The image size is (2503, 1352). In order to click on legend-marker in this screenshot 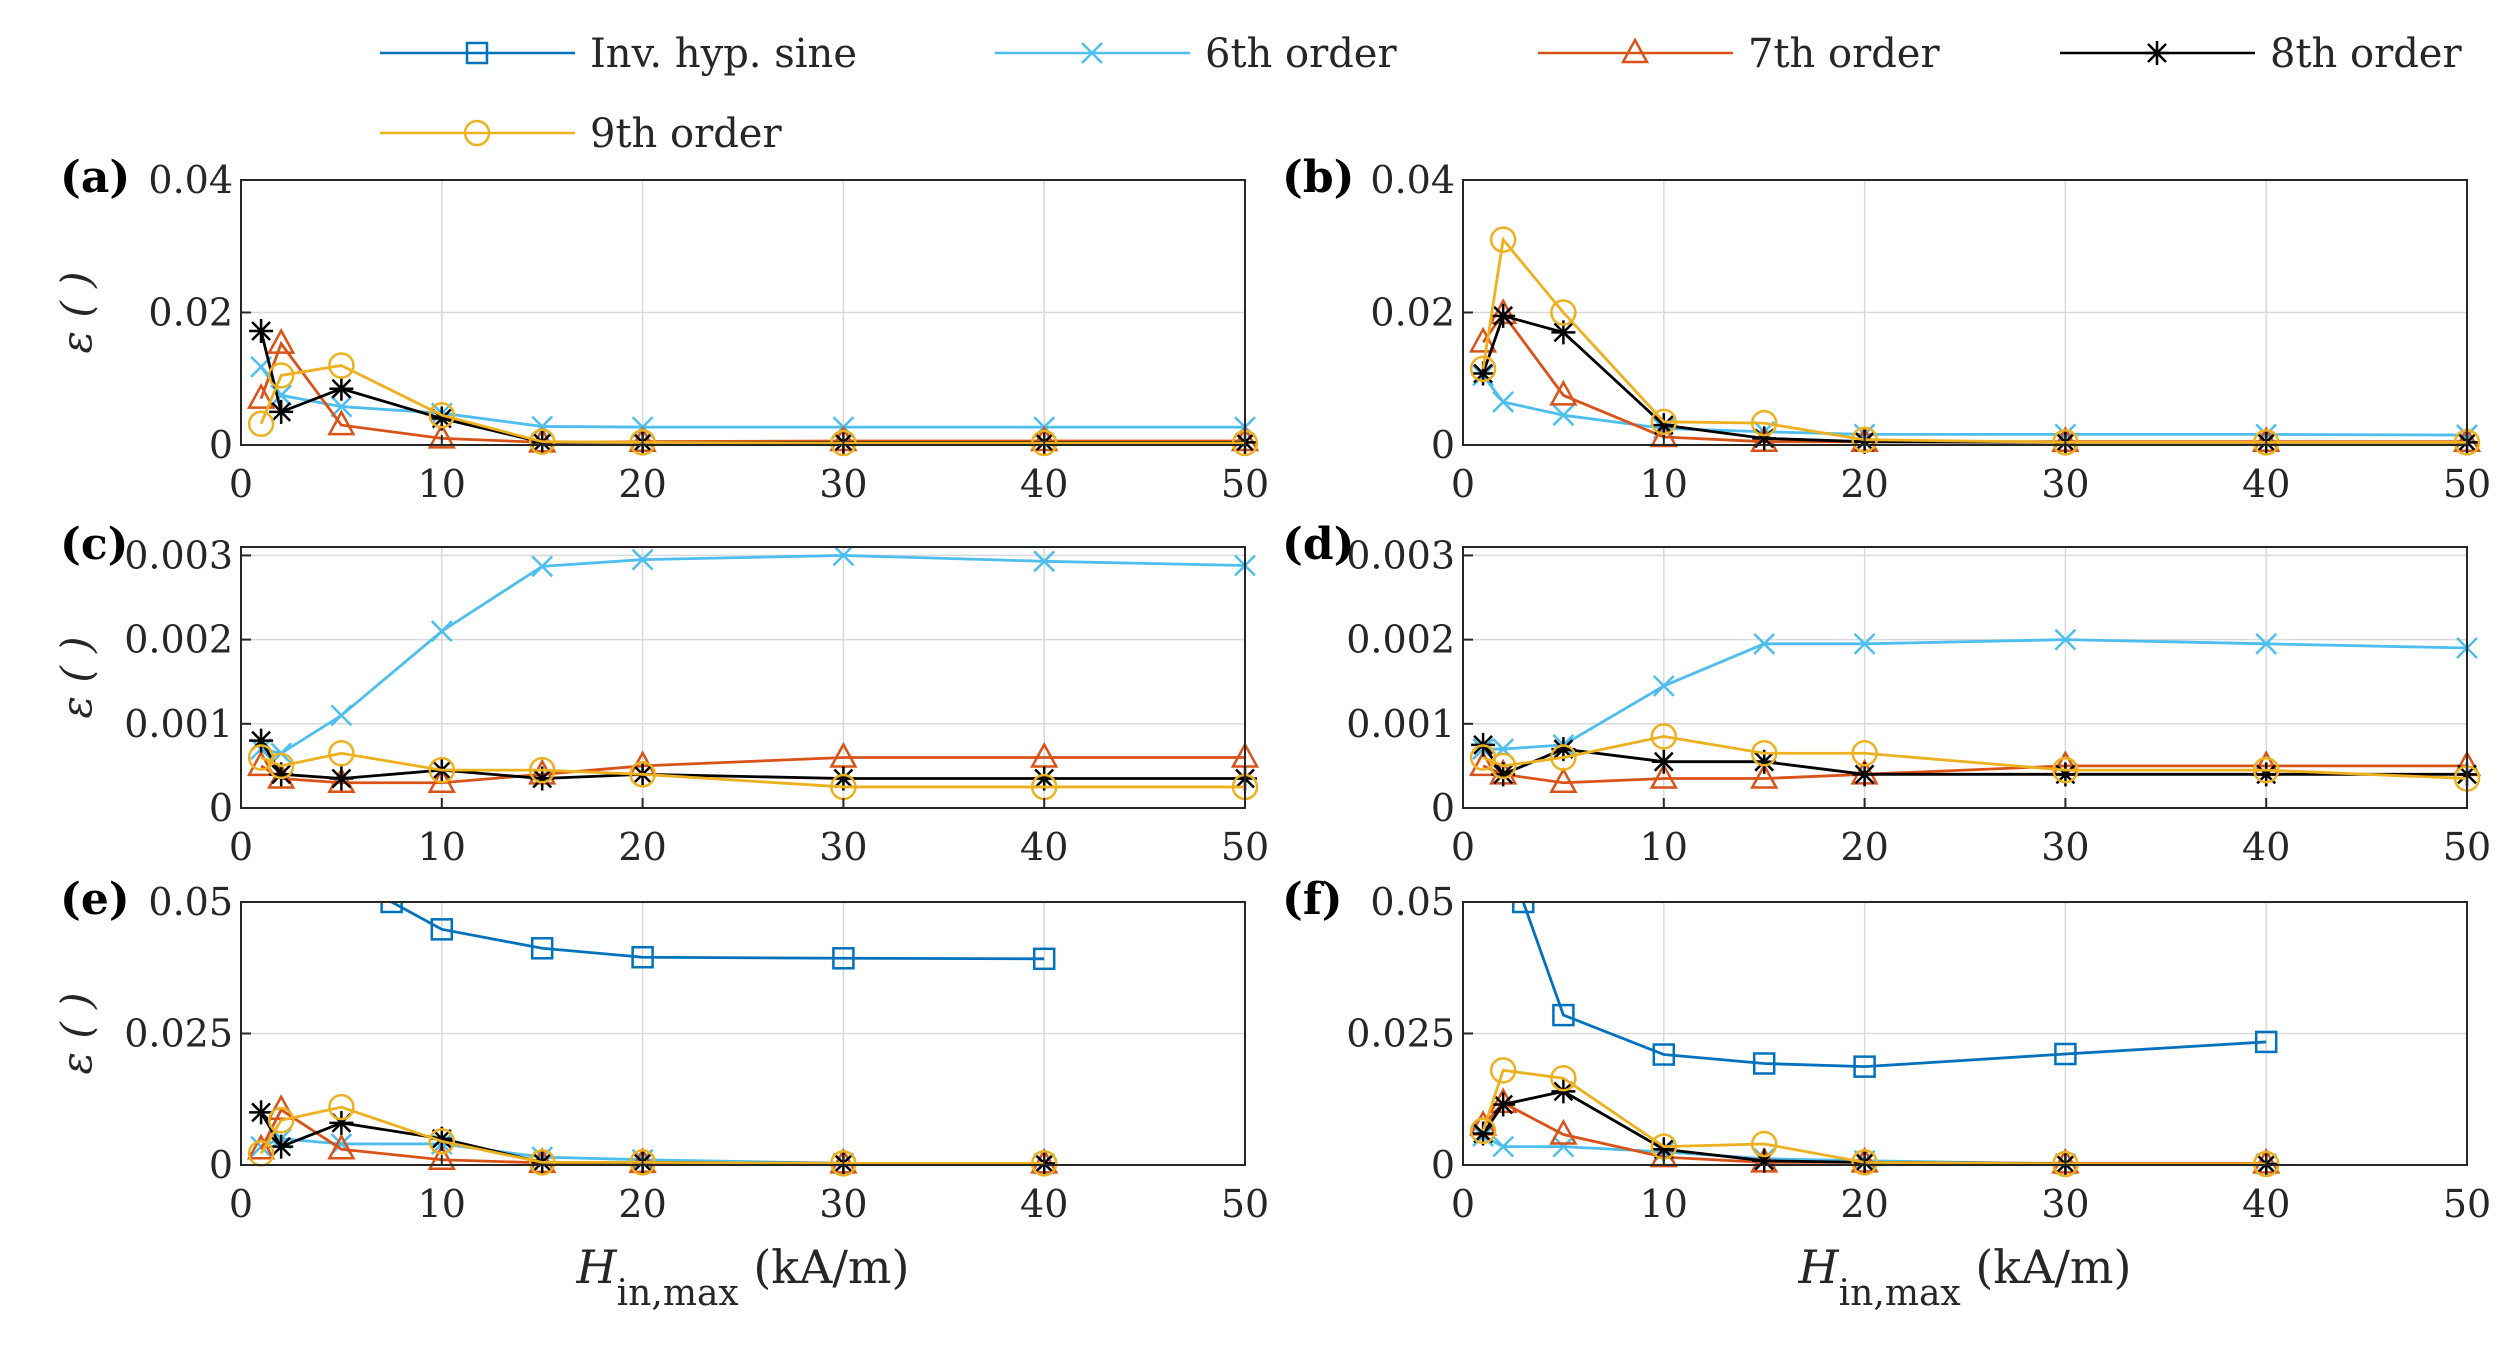, I will do `click(1635, 50)`.